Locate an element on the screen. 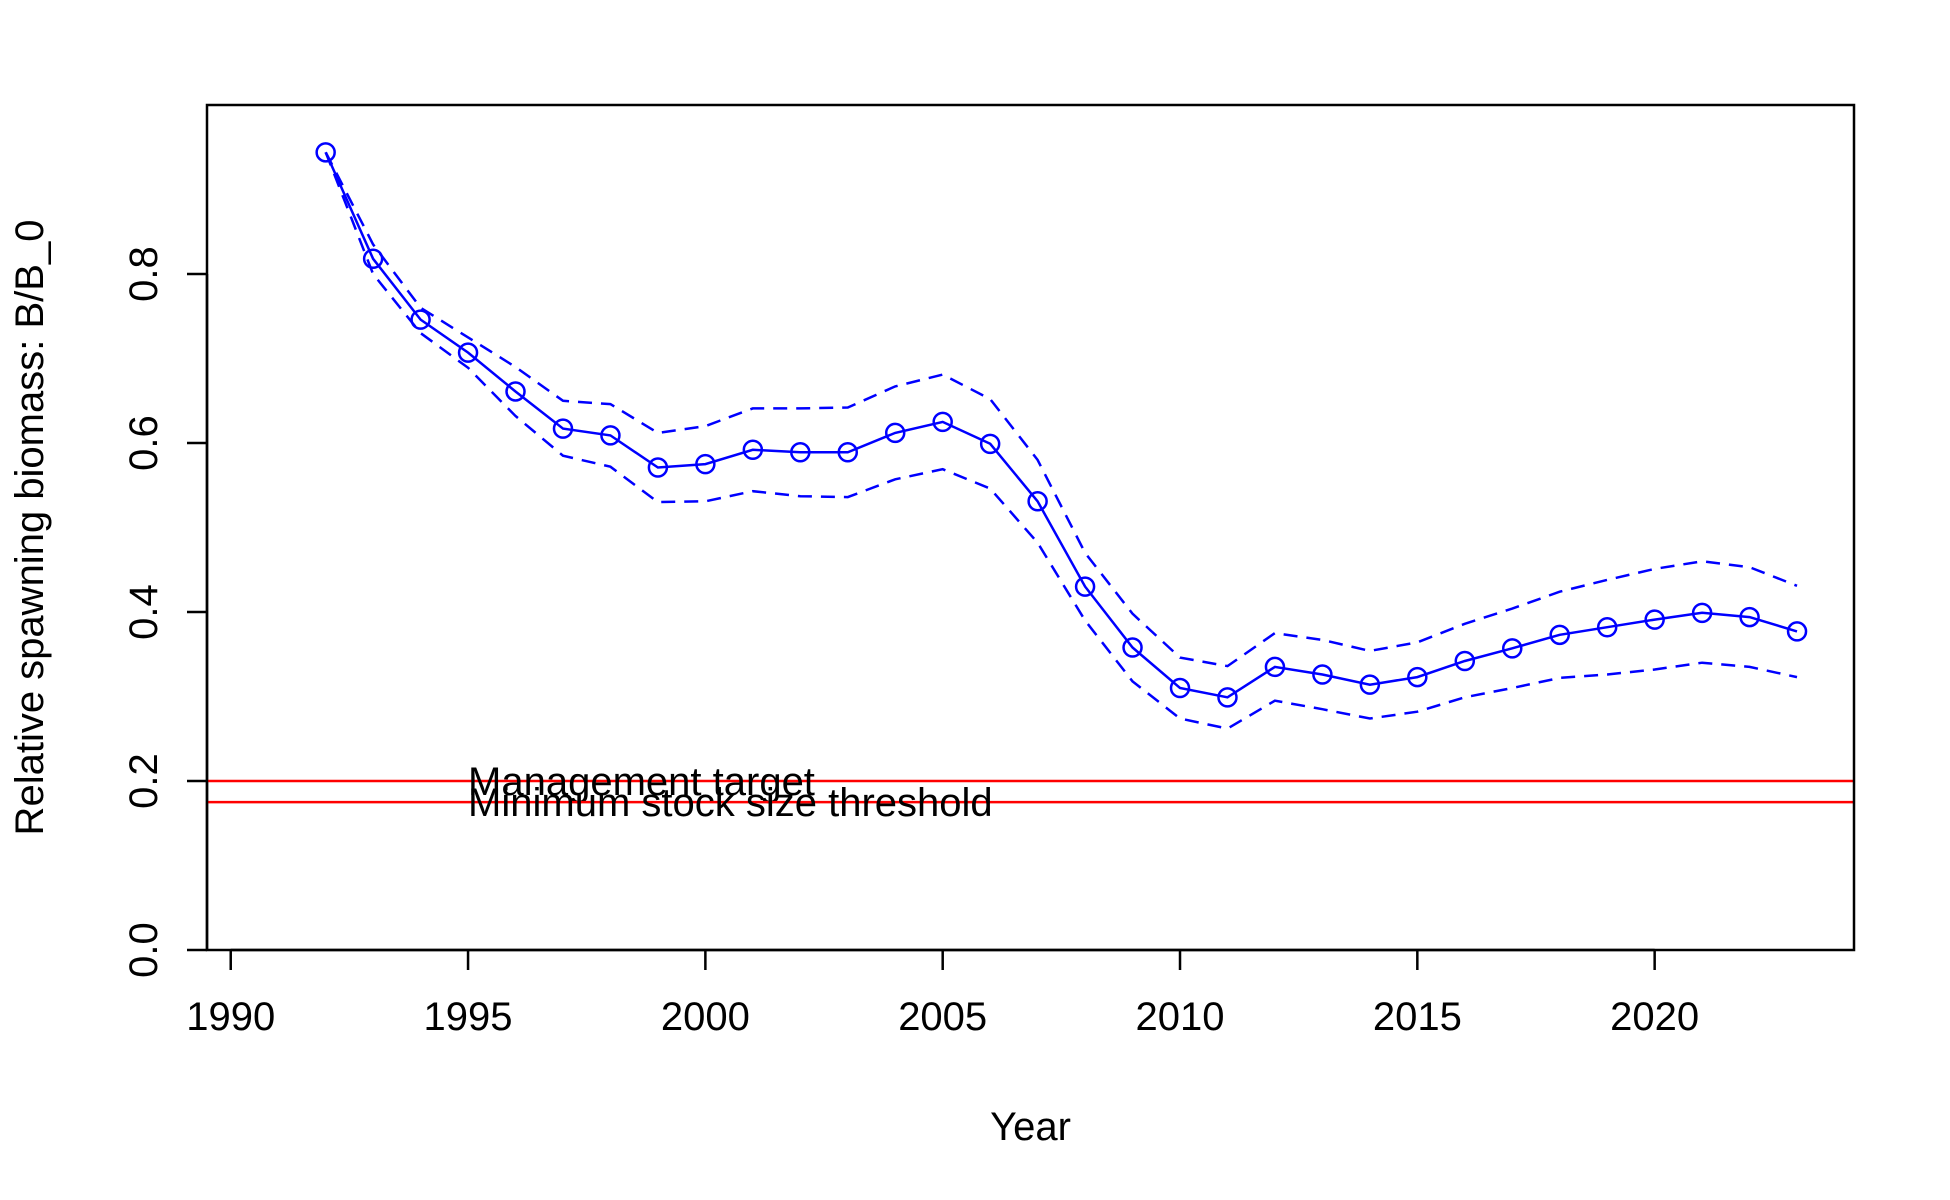 This screenshot has height=1200, width=1950. reference-line-label: Minimum stock size threshold is located at coordinates (730, 803).